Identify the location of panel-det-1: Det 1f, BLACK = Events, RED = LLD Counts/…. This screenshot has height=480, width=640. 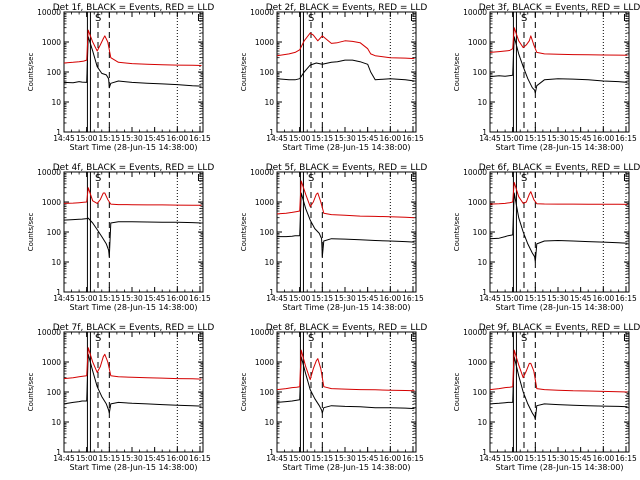
(120, 77).